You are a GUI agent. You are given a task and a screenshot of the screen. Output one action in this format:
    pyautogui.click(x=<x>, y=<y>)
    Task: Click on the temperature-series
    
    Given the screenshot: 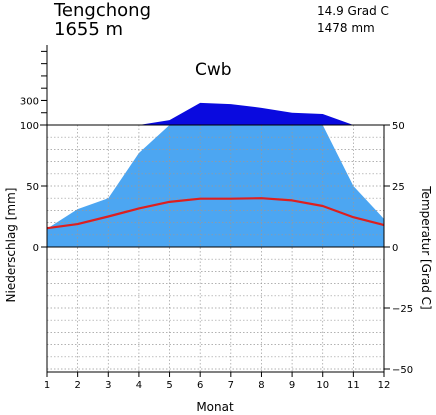 What is the action you would take?
    pyautogui.click(x=215, y=213)
    